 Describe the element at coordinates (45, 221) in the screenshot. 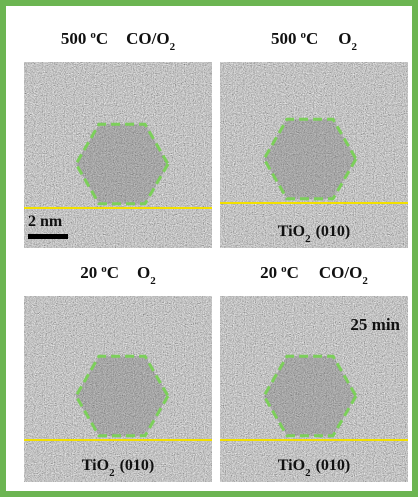

I see `scale-bar-label: 2 nm` at that location.